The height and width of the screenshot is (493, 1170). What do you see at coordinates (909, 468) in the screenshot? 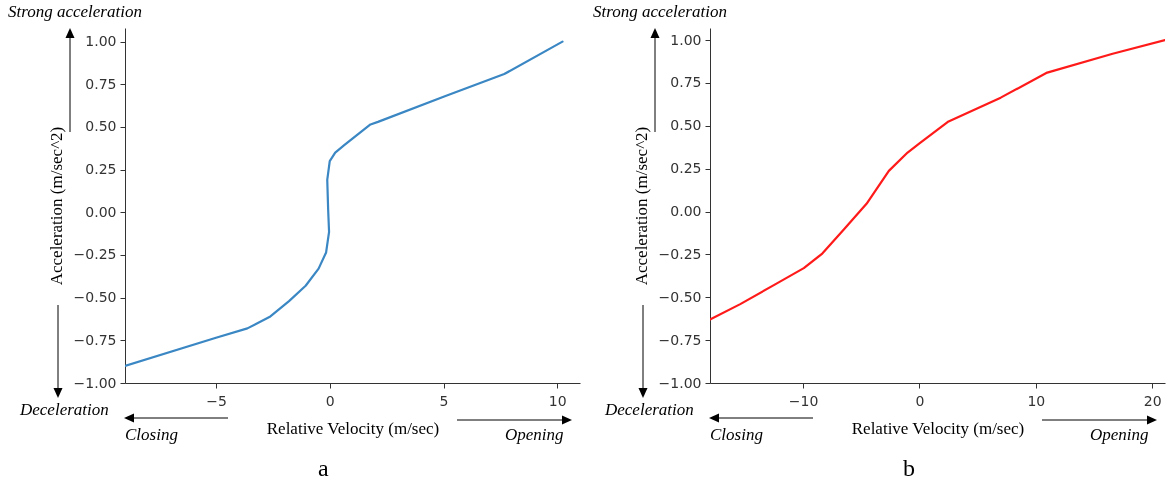
I see `text: b` at bounding box center [909, 468].